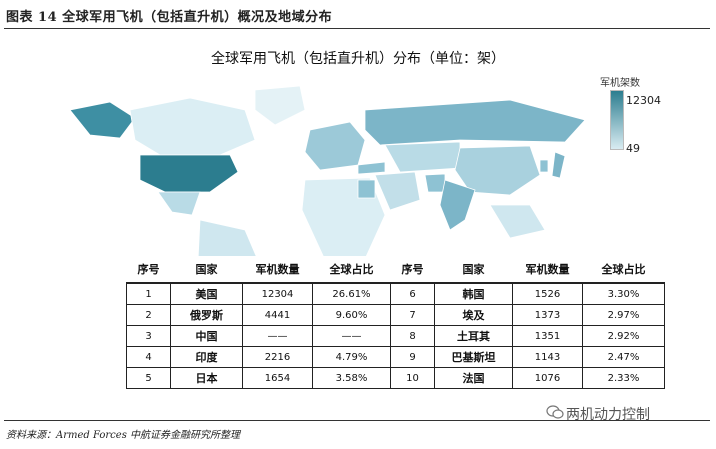 This screenshot has width=716, height=449. I want to click on cell-country: 中国, so click(206, 336).